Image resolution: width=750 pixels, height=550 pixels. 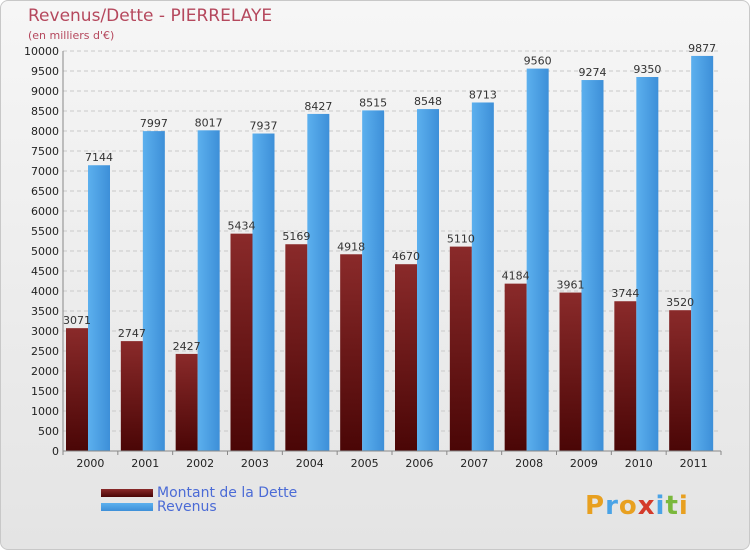 What do you see at coordinates (45, 391) in the screenshot?
I see `y-tick-label: 1500` at bounding box center [45, 391].